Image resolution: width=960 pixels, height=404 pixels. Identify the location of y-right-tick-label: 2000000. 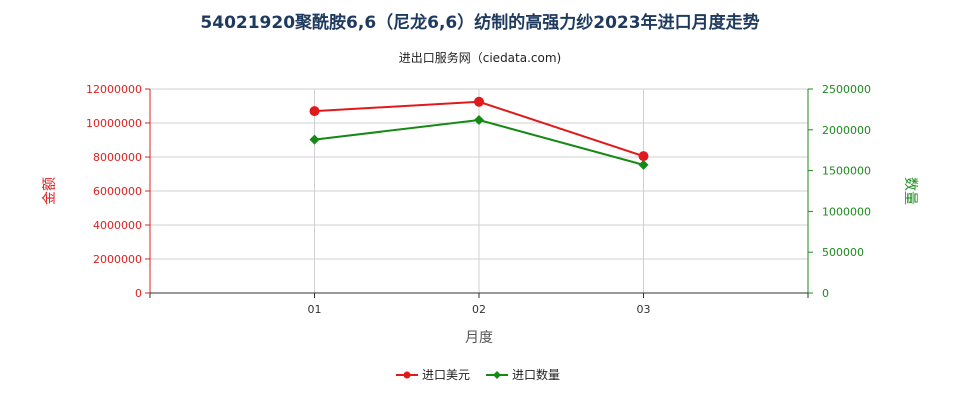
(846, 130).